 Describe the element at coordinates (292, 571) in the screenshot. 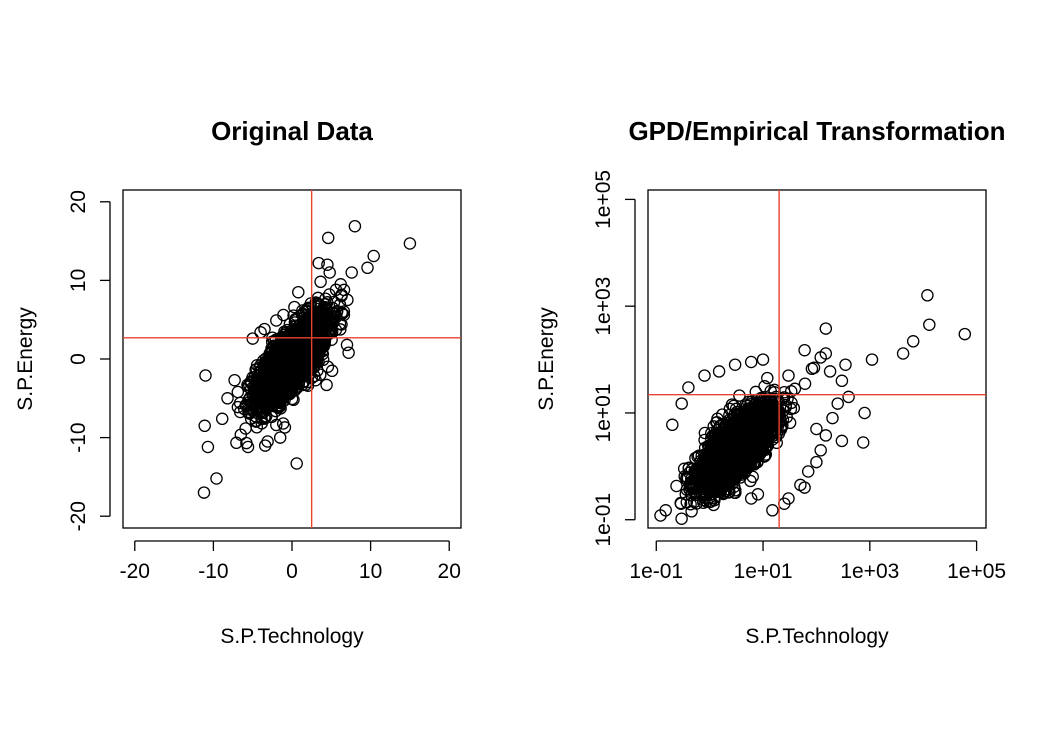

I see `x-tick-label: 0` at that location.